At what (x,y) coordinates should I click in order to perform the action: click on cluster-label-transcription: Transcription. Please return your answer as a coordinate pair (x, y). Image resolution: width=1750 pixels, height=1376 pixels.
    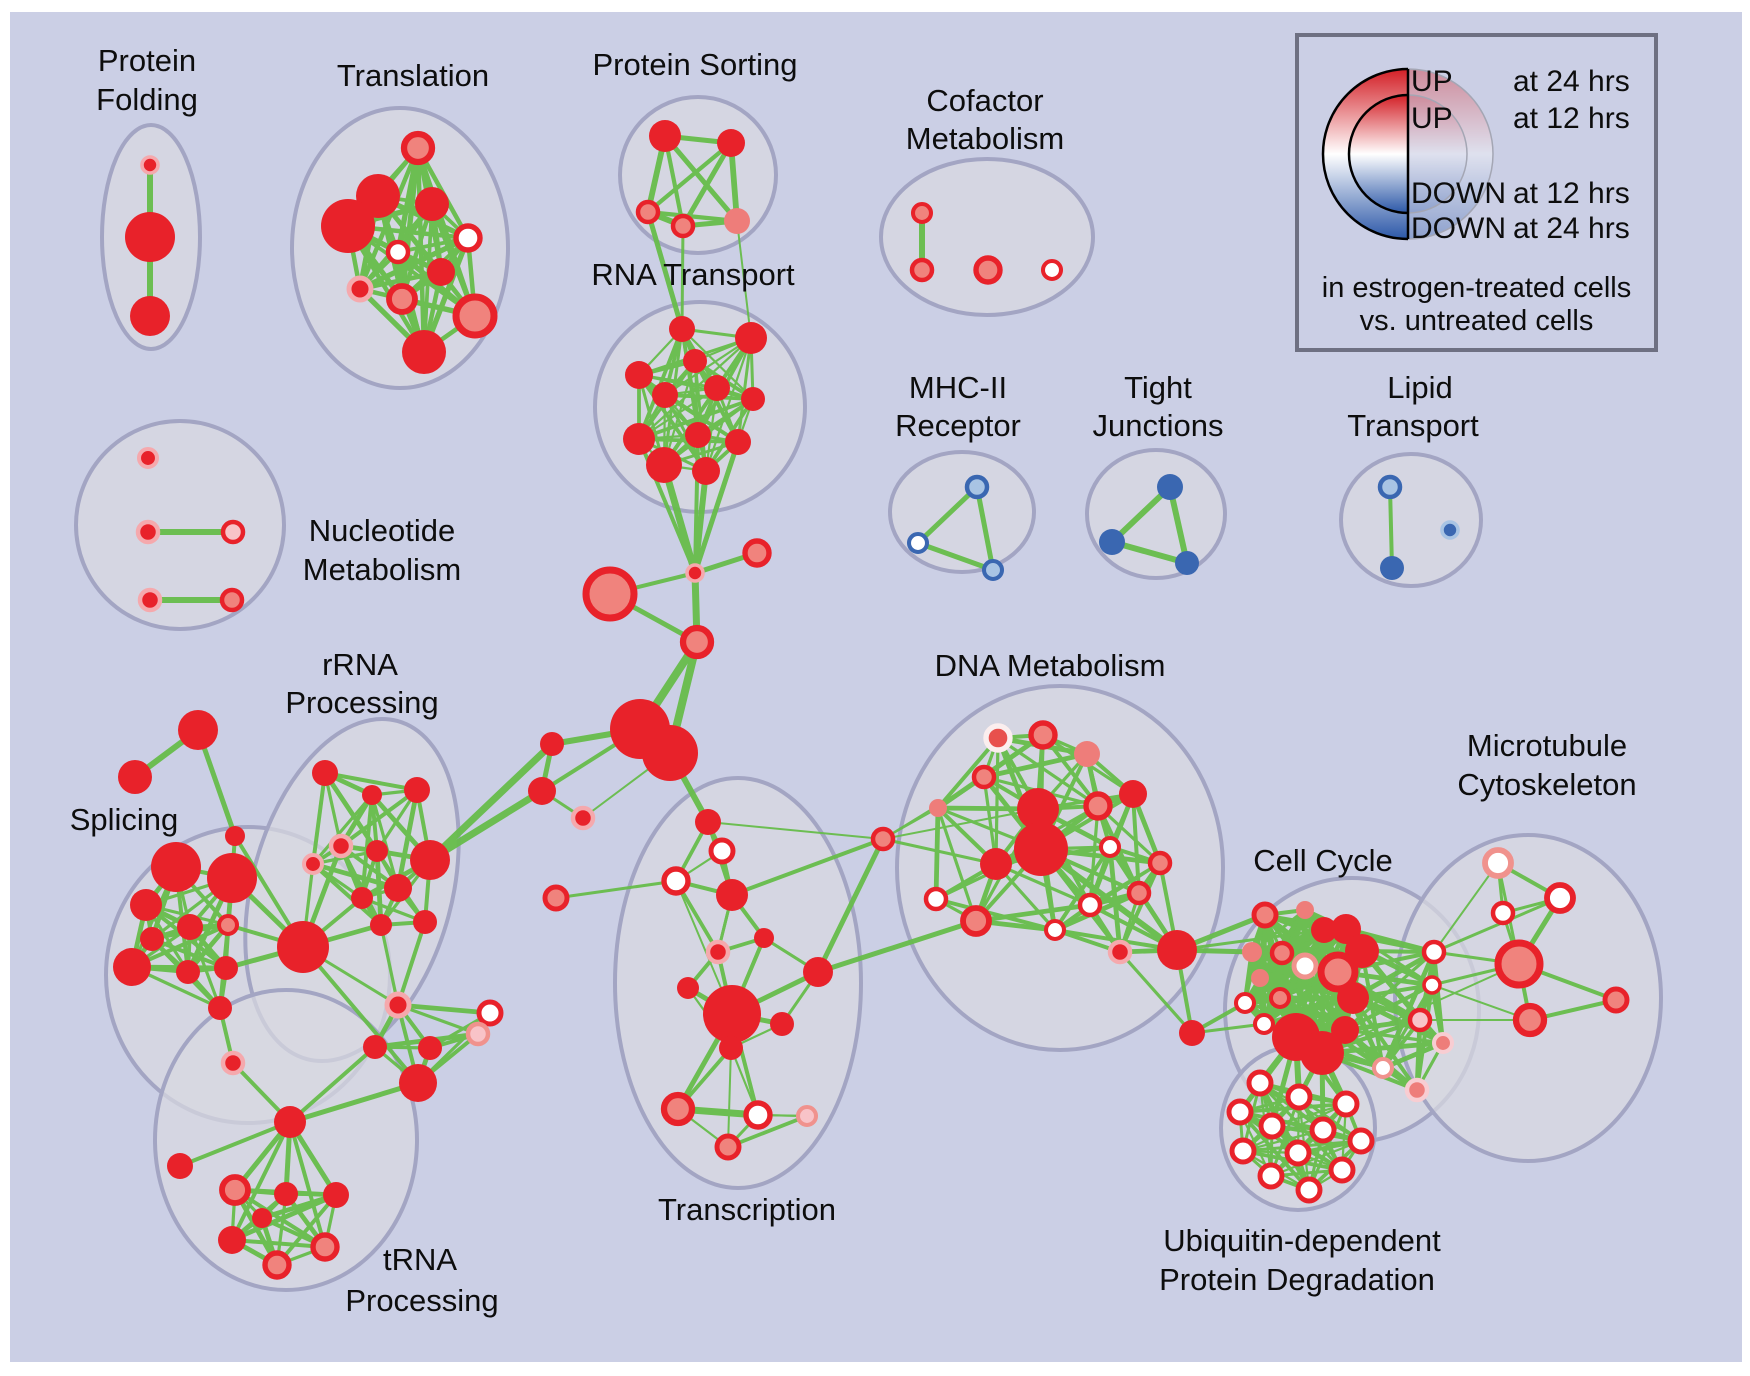
    Looking at the image, I should click on (747, 1209).